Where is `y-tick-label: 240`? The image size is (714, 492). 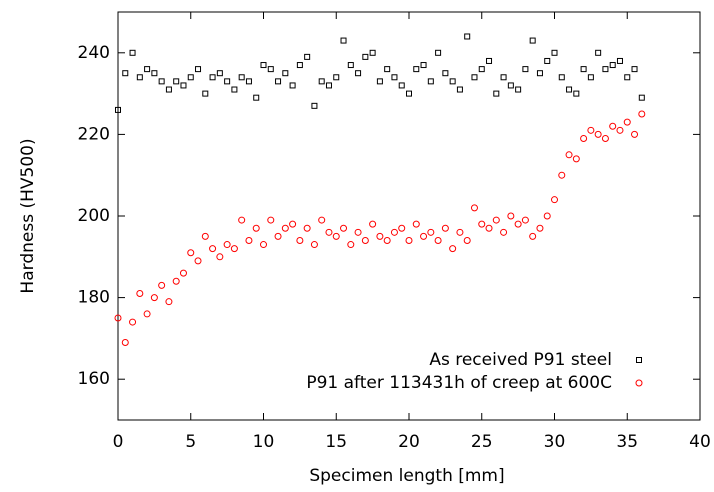
y-tick-label: 240 is located at coordinates (94, 53).